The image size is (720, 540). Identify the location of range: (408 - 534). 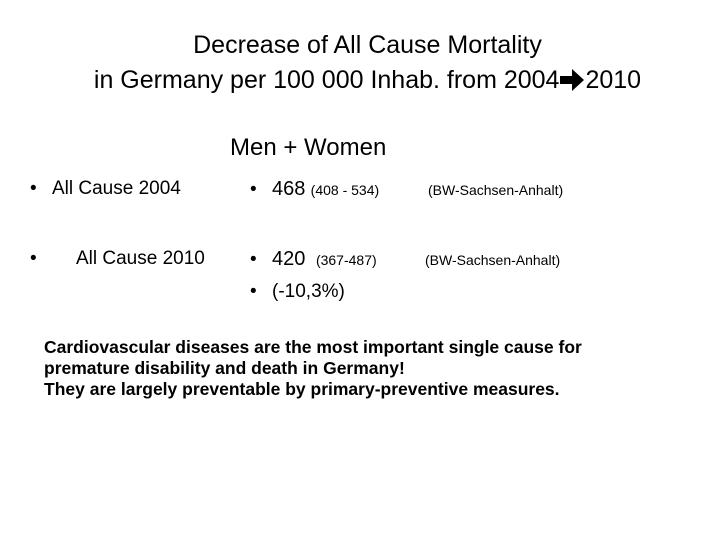
(345, 190).